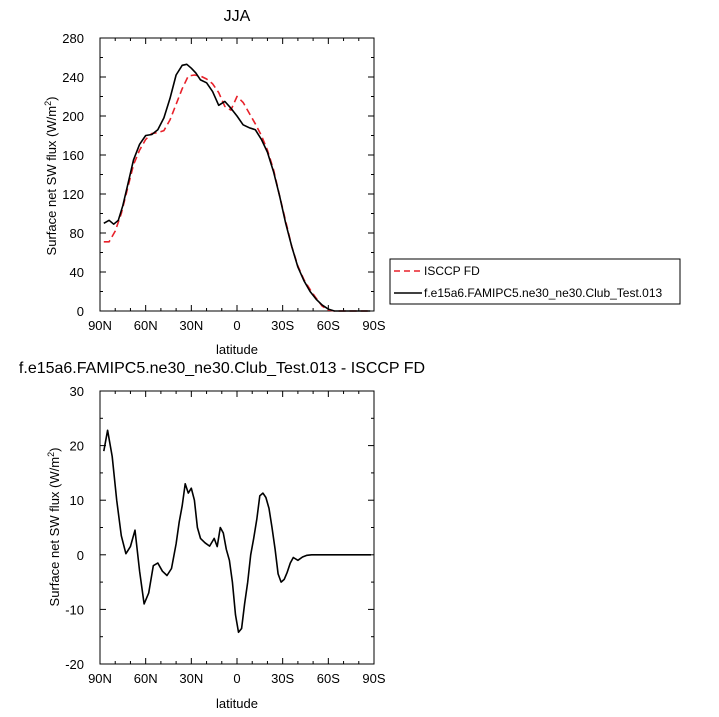 This screenshot has height=717, width=719. I want to click on top-x-tick-label: 90S, so click(373, 325).